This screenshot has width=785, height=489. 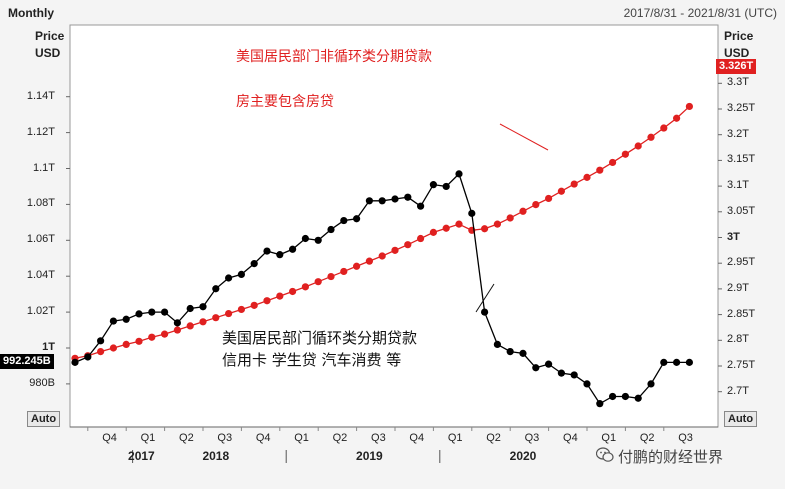 I want to click on annotation-black-title: 美国居民部门循环类分期贷款, so click(x=320, y=338).